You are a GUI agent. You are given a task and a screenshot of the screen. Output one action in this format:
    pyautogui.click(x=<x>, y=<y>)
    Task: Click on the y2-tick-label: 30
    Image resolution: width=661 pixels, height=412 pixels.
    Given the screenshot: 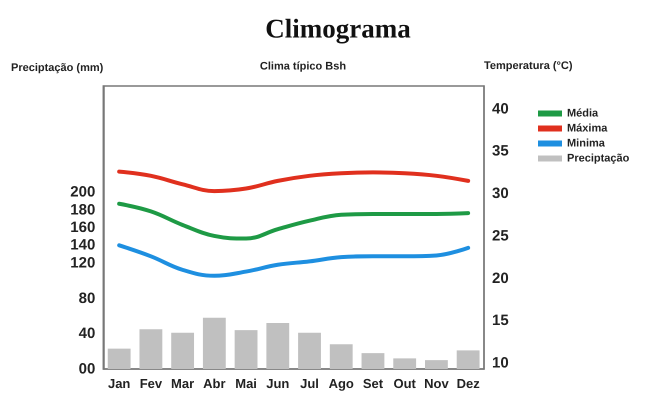 What is the action you would take?
    pyautogui.click(x=500, y=193)
    